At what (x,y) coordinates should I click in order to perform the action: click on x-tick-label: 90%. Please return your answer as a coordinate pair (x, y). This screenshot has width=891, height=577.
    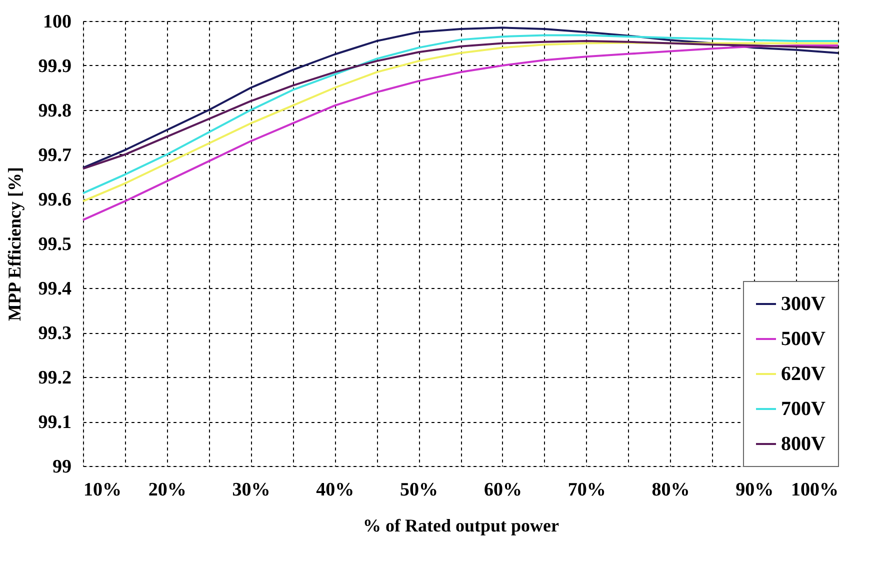
    Looking at the image, I should click on (755, 490).